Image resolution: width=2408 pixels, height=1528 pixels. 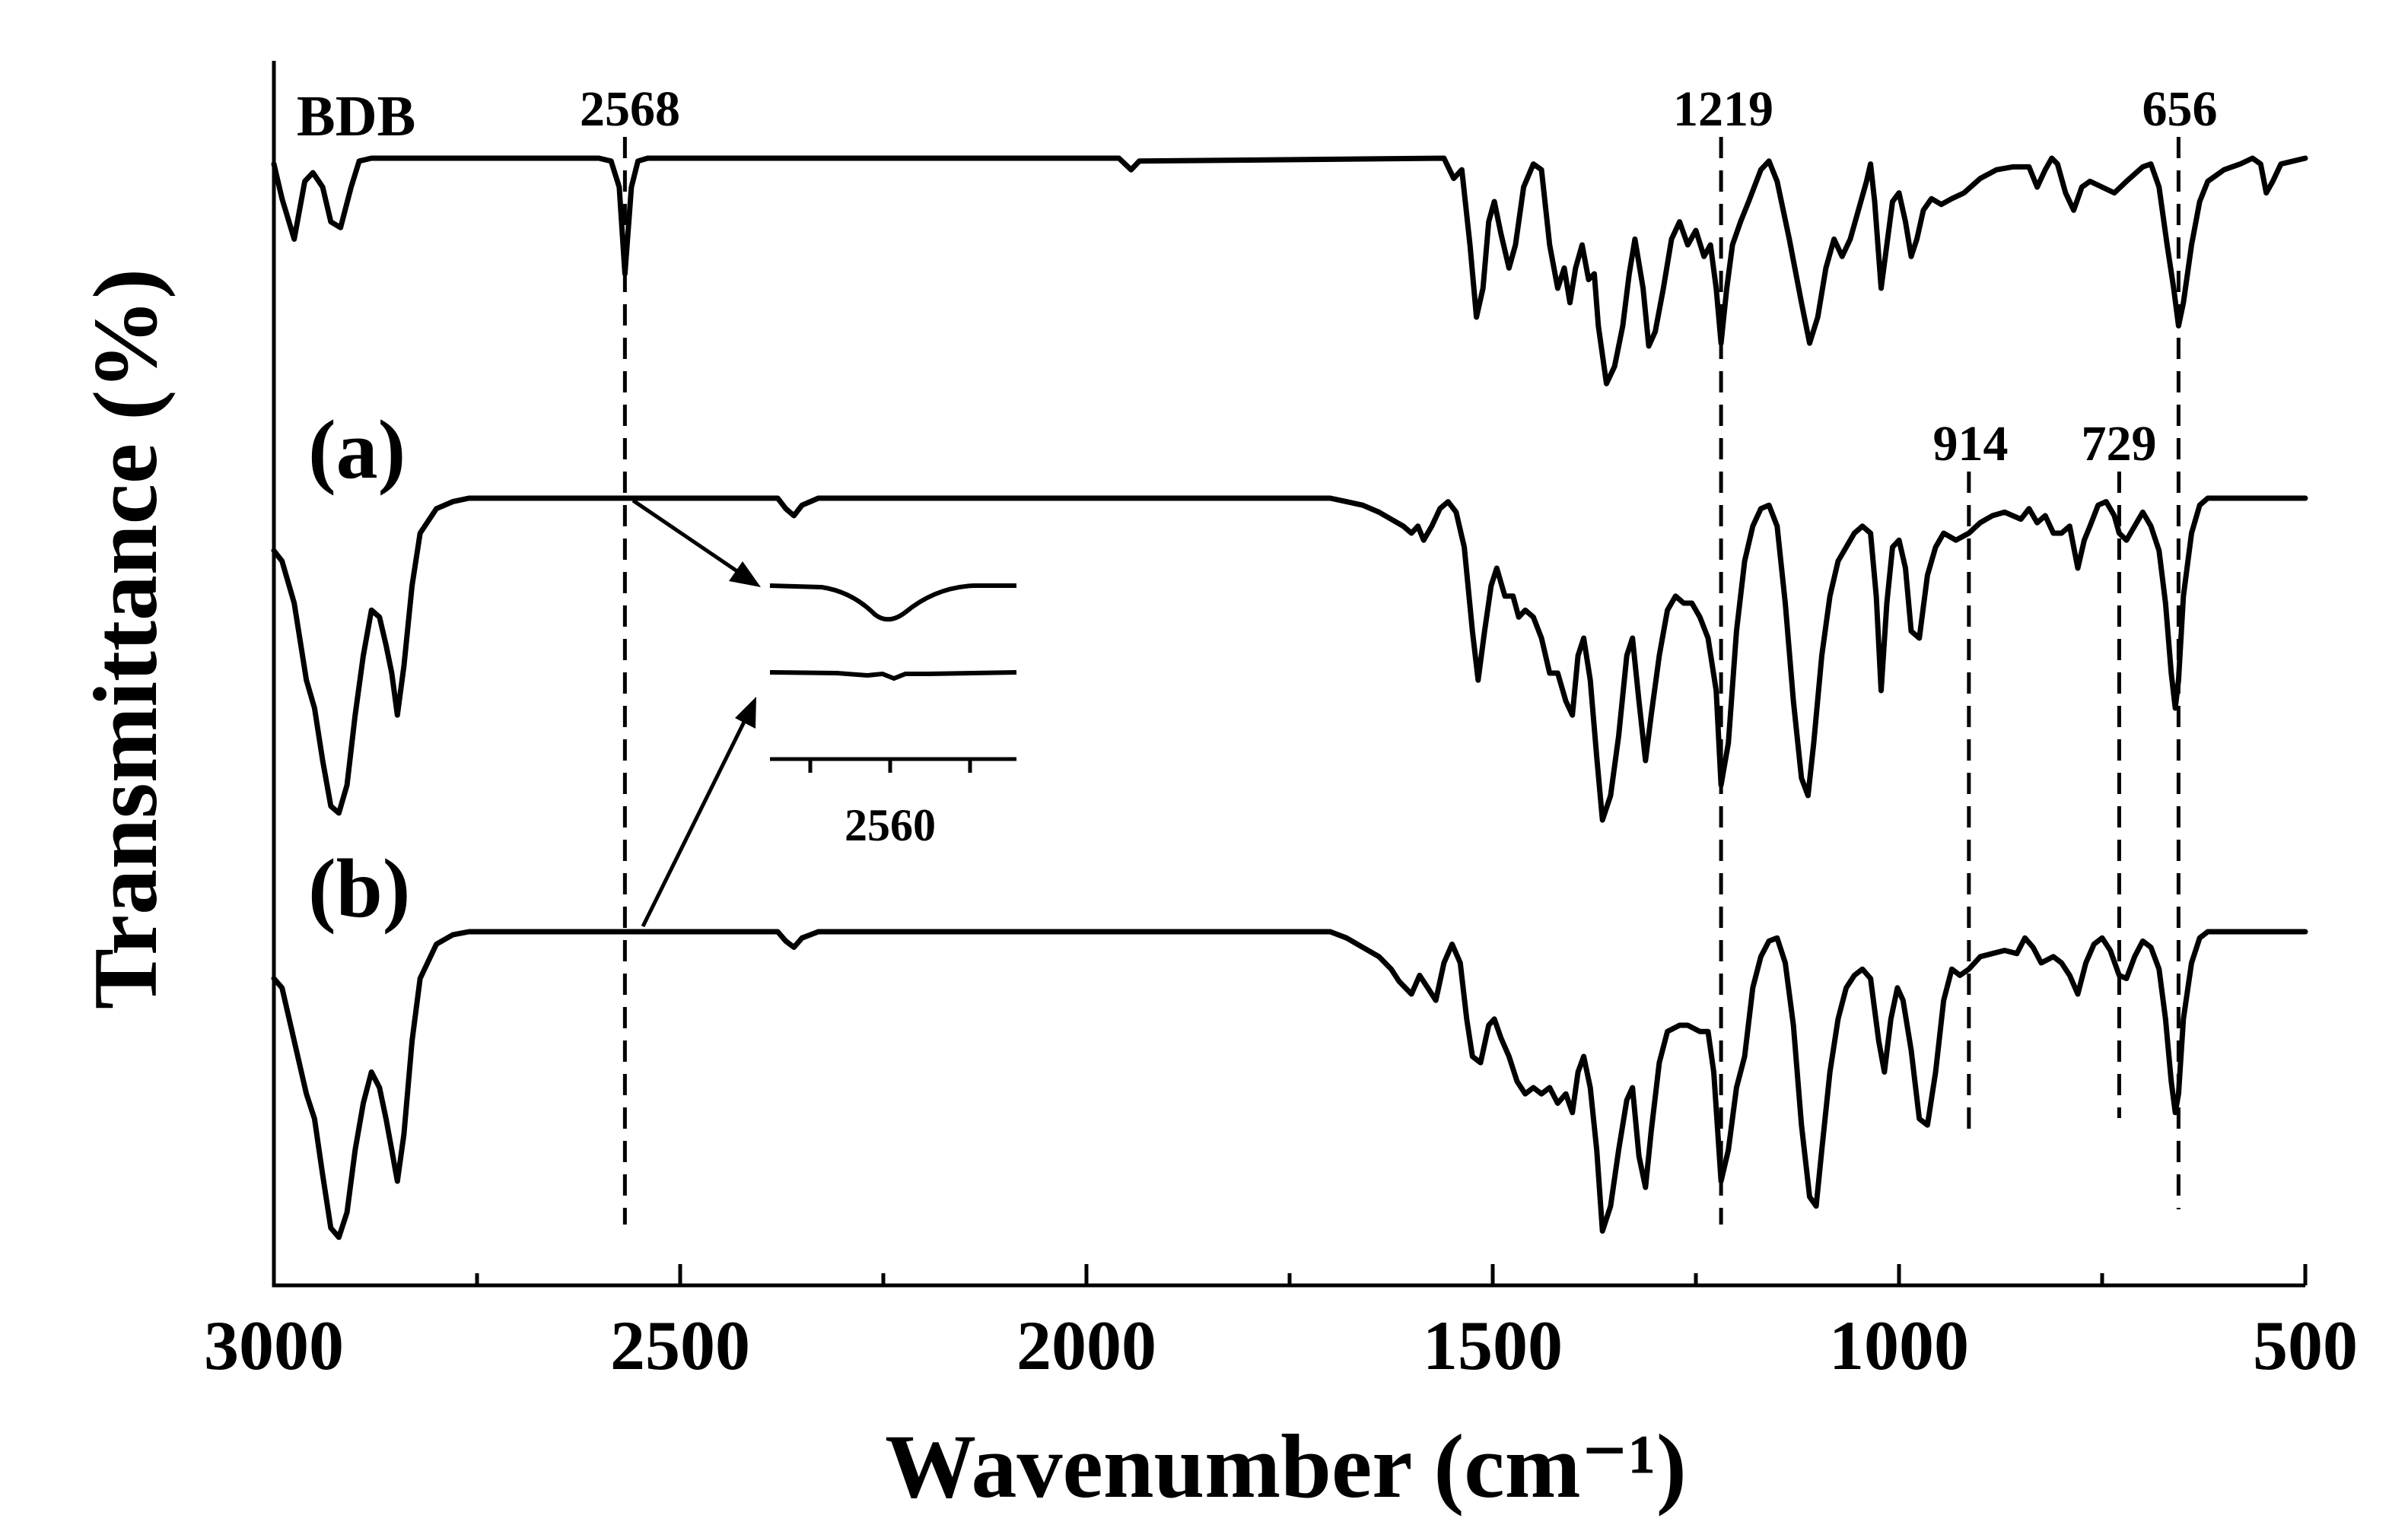 What do you see at coordinates (1723, 109) in the screenshot?
I see `peak-label-1219: 1219` at bounding box center [1723, 109].